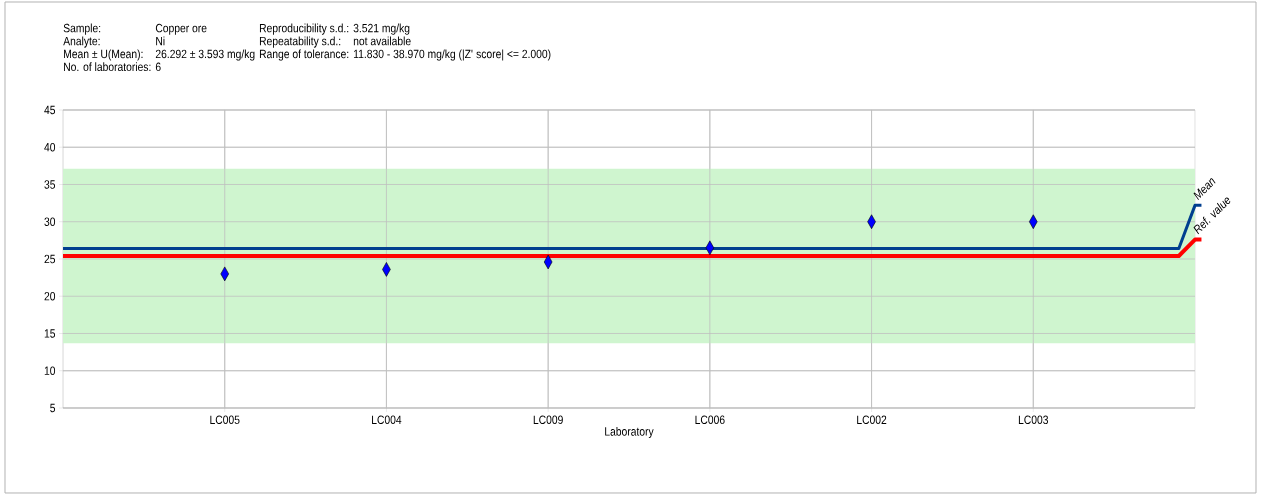 The image size is (1262, 495). Describe the element at coordinates (103, 55) in the screenshot. I see `text: Mean ± U(Mean):` at that location.